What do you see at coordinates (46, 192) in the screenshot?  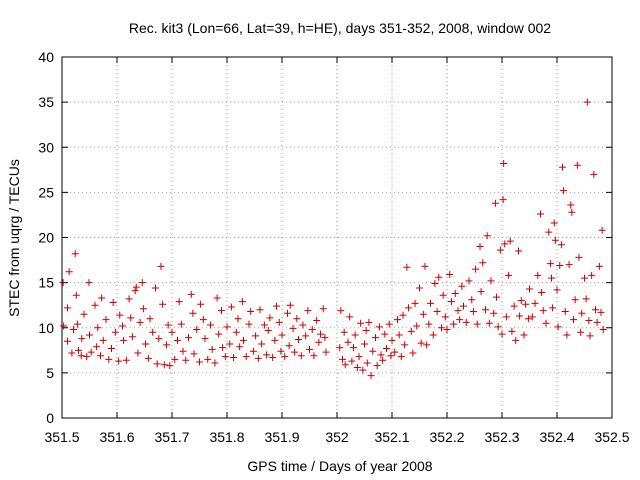 I see `y-tick-label: 25` at bounding box center [46, 192].